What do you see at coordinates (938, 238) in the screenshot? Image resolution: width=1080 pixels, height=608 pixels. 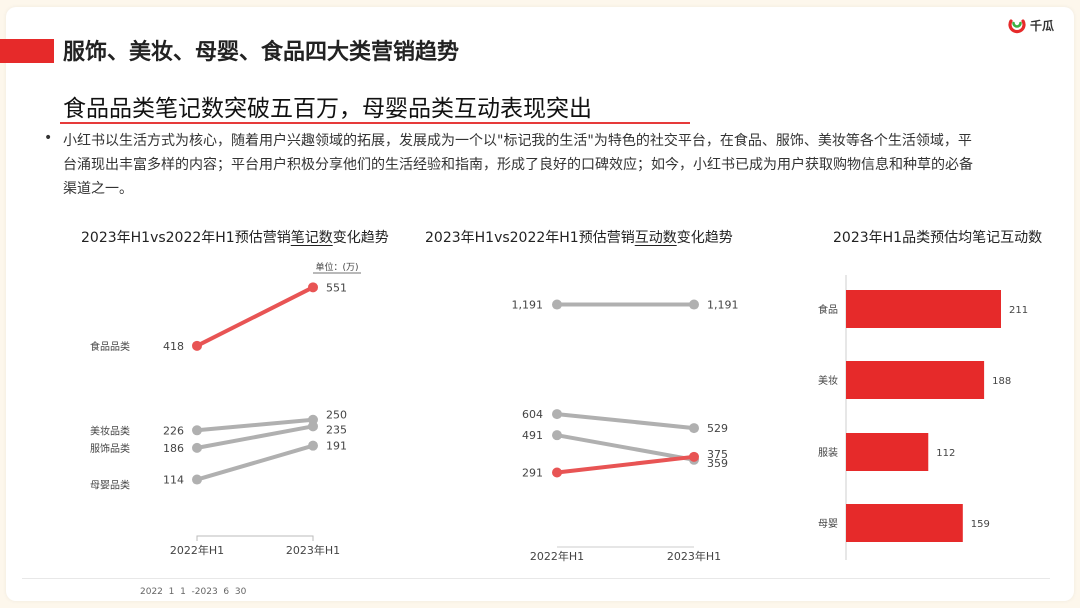 I see `chart3-title: 2023年H1品类预估均笔记互动数` at bounding box center [938, 238].